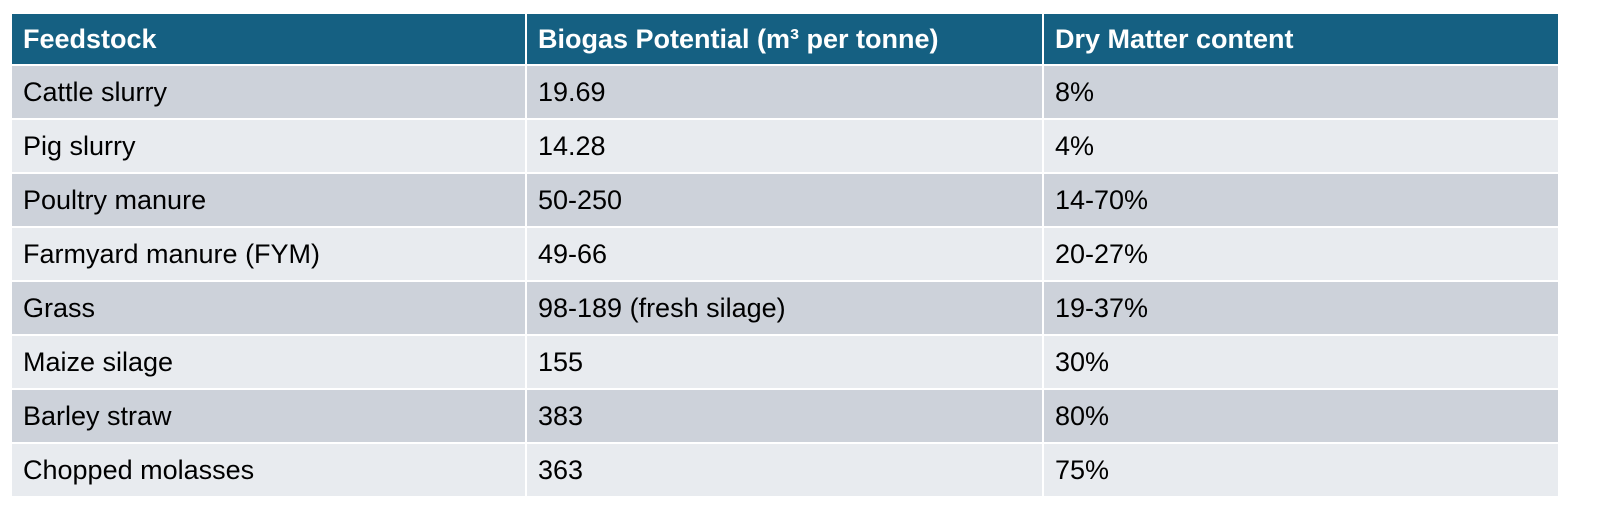 This screenshot has width=1600, height=526. I want to click on table-row: Poultry manure 50-250 14-70%, so click(785, 200).